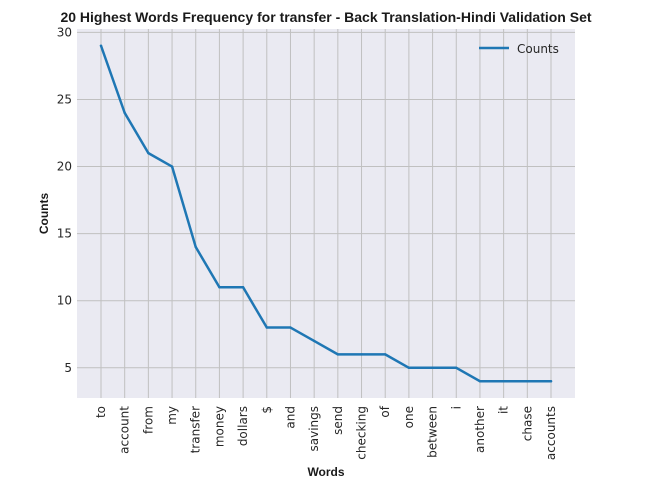 The width and height of the screenshot is (652, 489). I want to click on y-tick-label: 30, so click(64, 32).